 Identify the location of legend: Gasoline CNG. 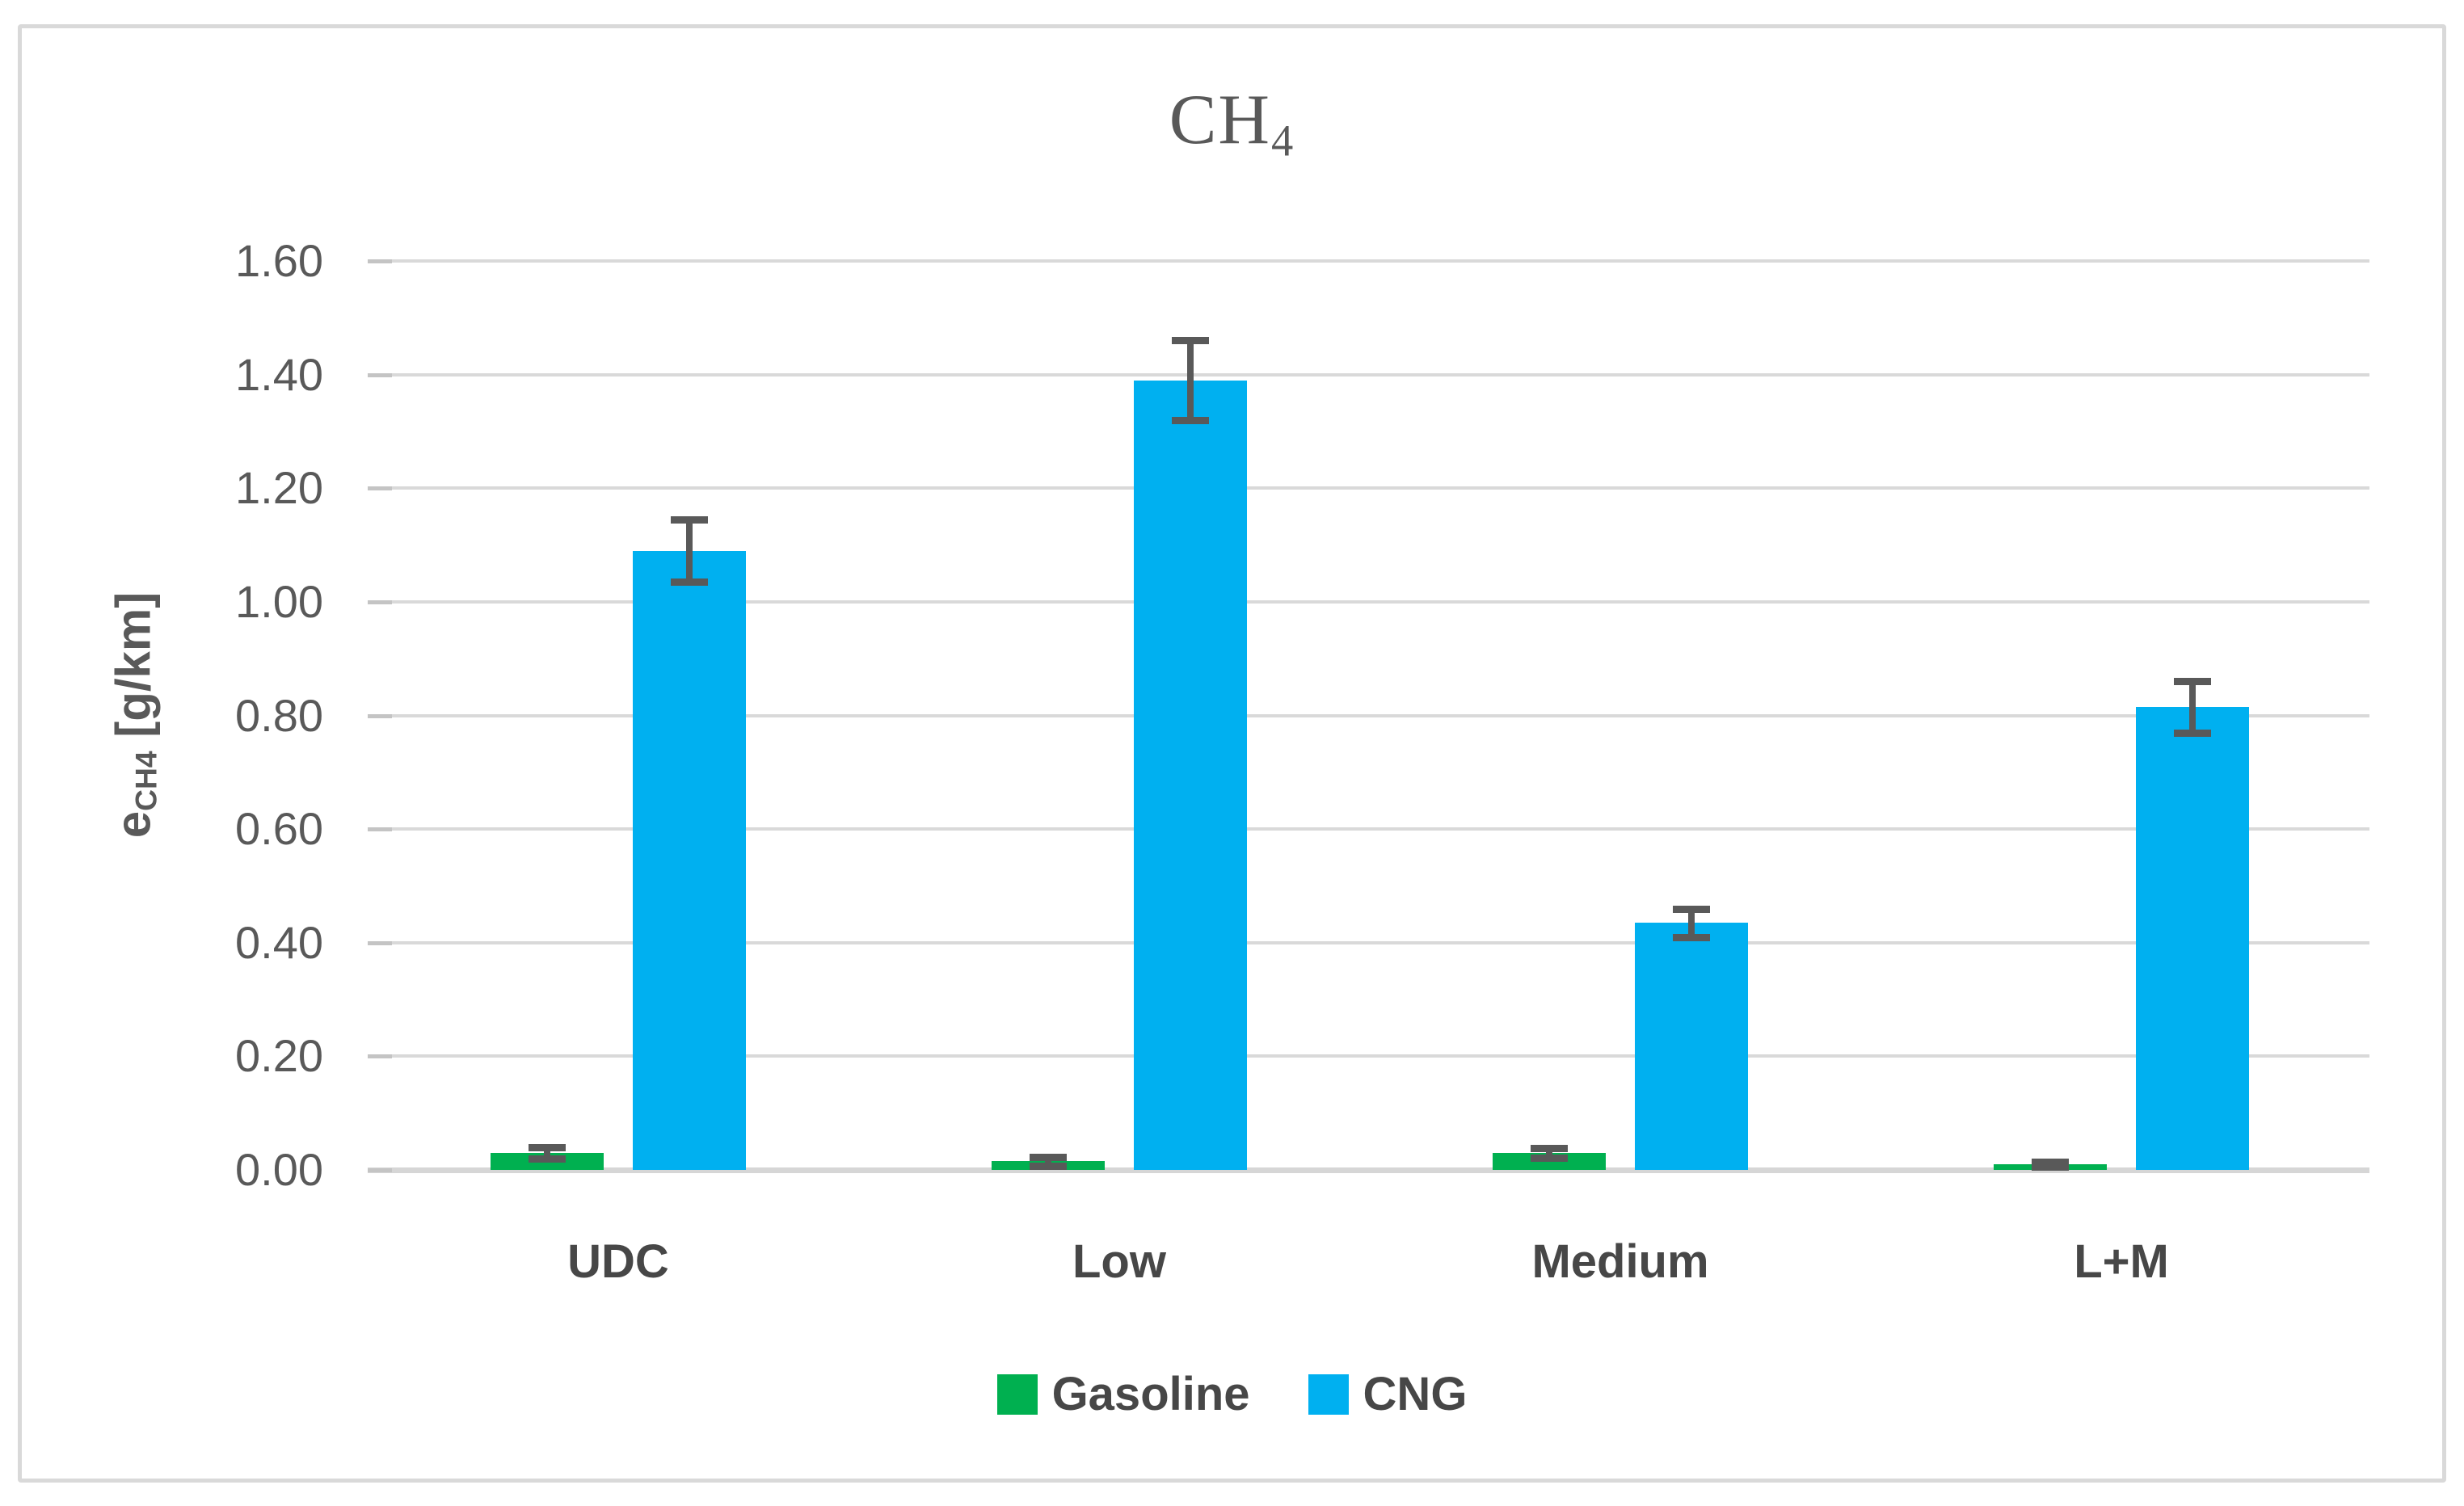
(1232, 1394).